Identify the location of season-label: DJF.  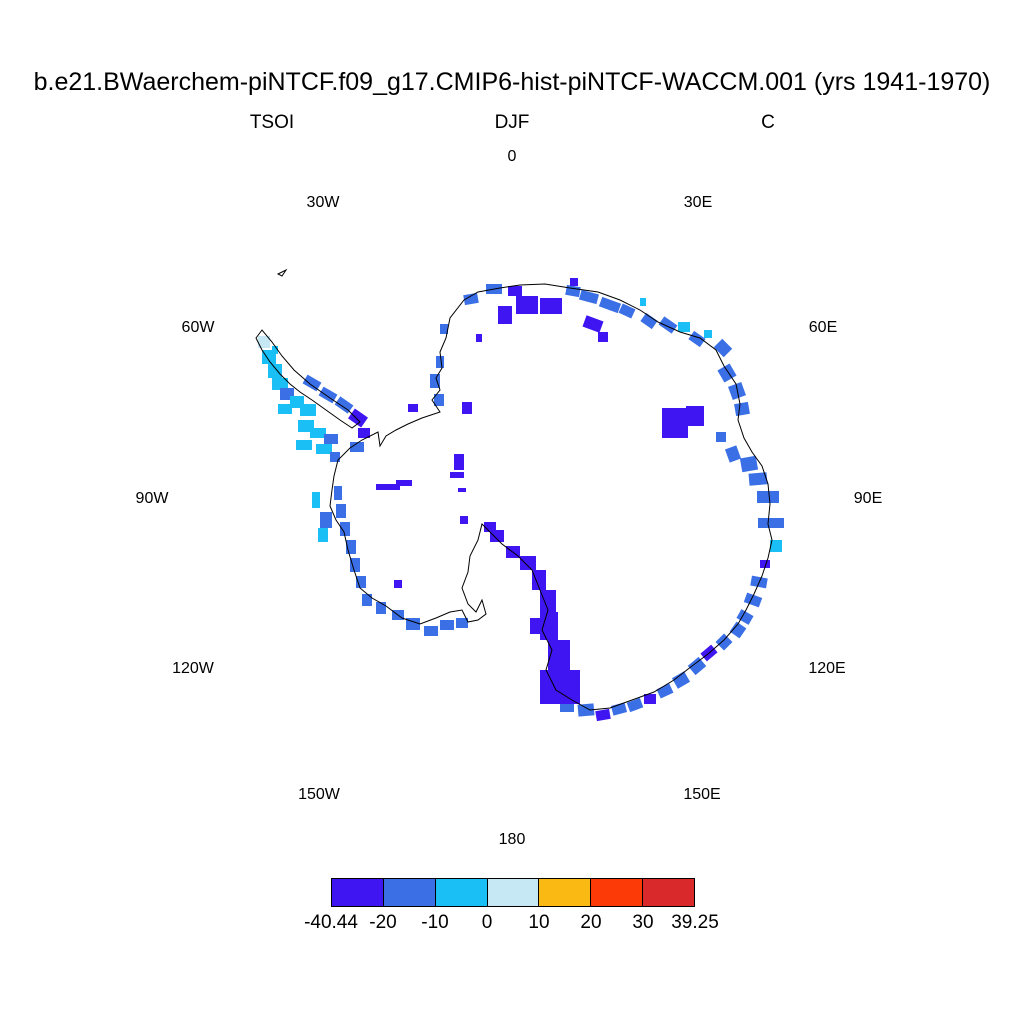
(512, 122).